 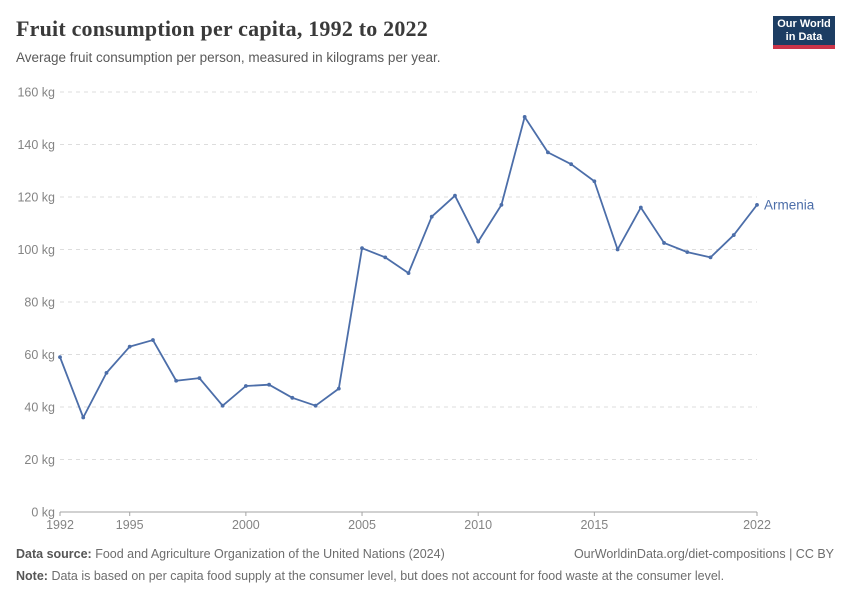 What do you see at coordinates (757, 525) in the screenshot?
I see `x-tick-label: 2022` at bounding box center [757, 525].